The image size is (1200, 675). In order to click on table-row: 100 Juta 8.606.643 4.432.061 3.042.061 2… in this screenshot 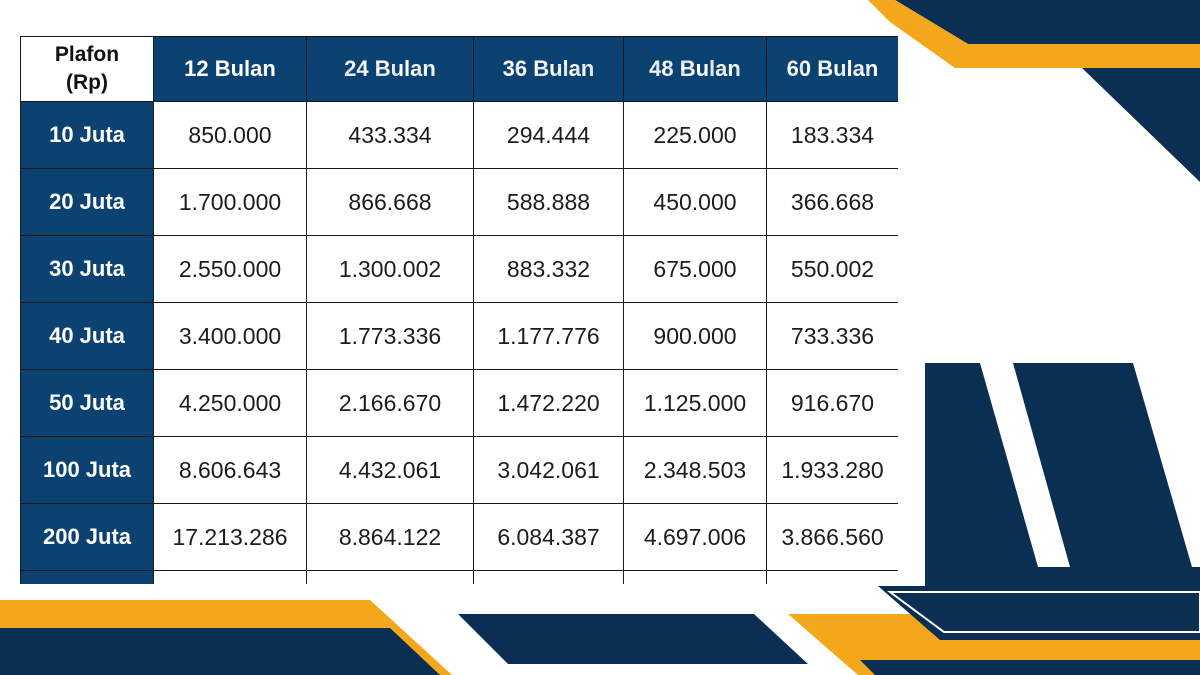, I will do `click(459, 470)`.